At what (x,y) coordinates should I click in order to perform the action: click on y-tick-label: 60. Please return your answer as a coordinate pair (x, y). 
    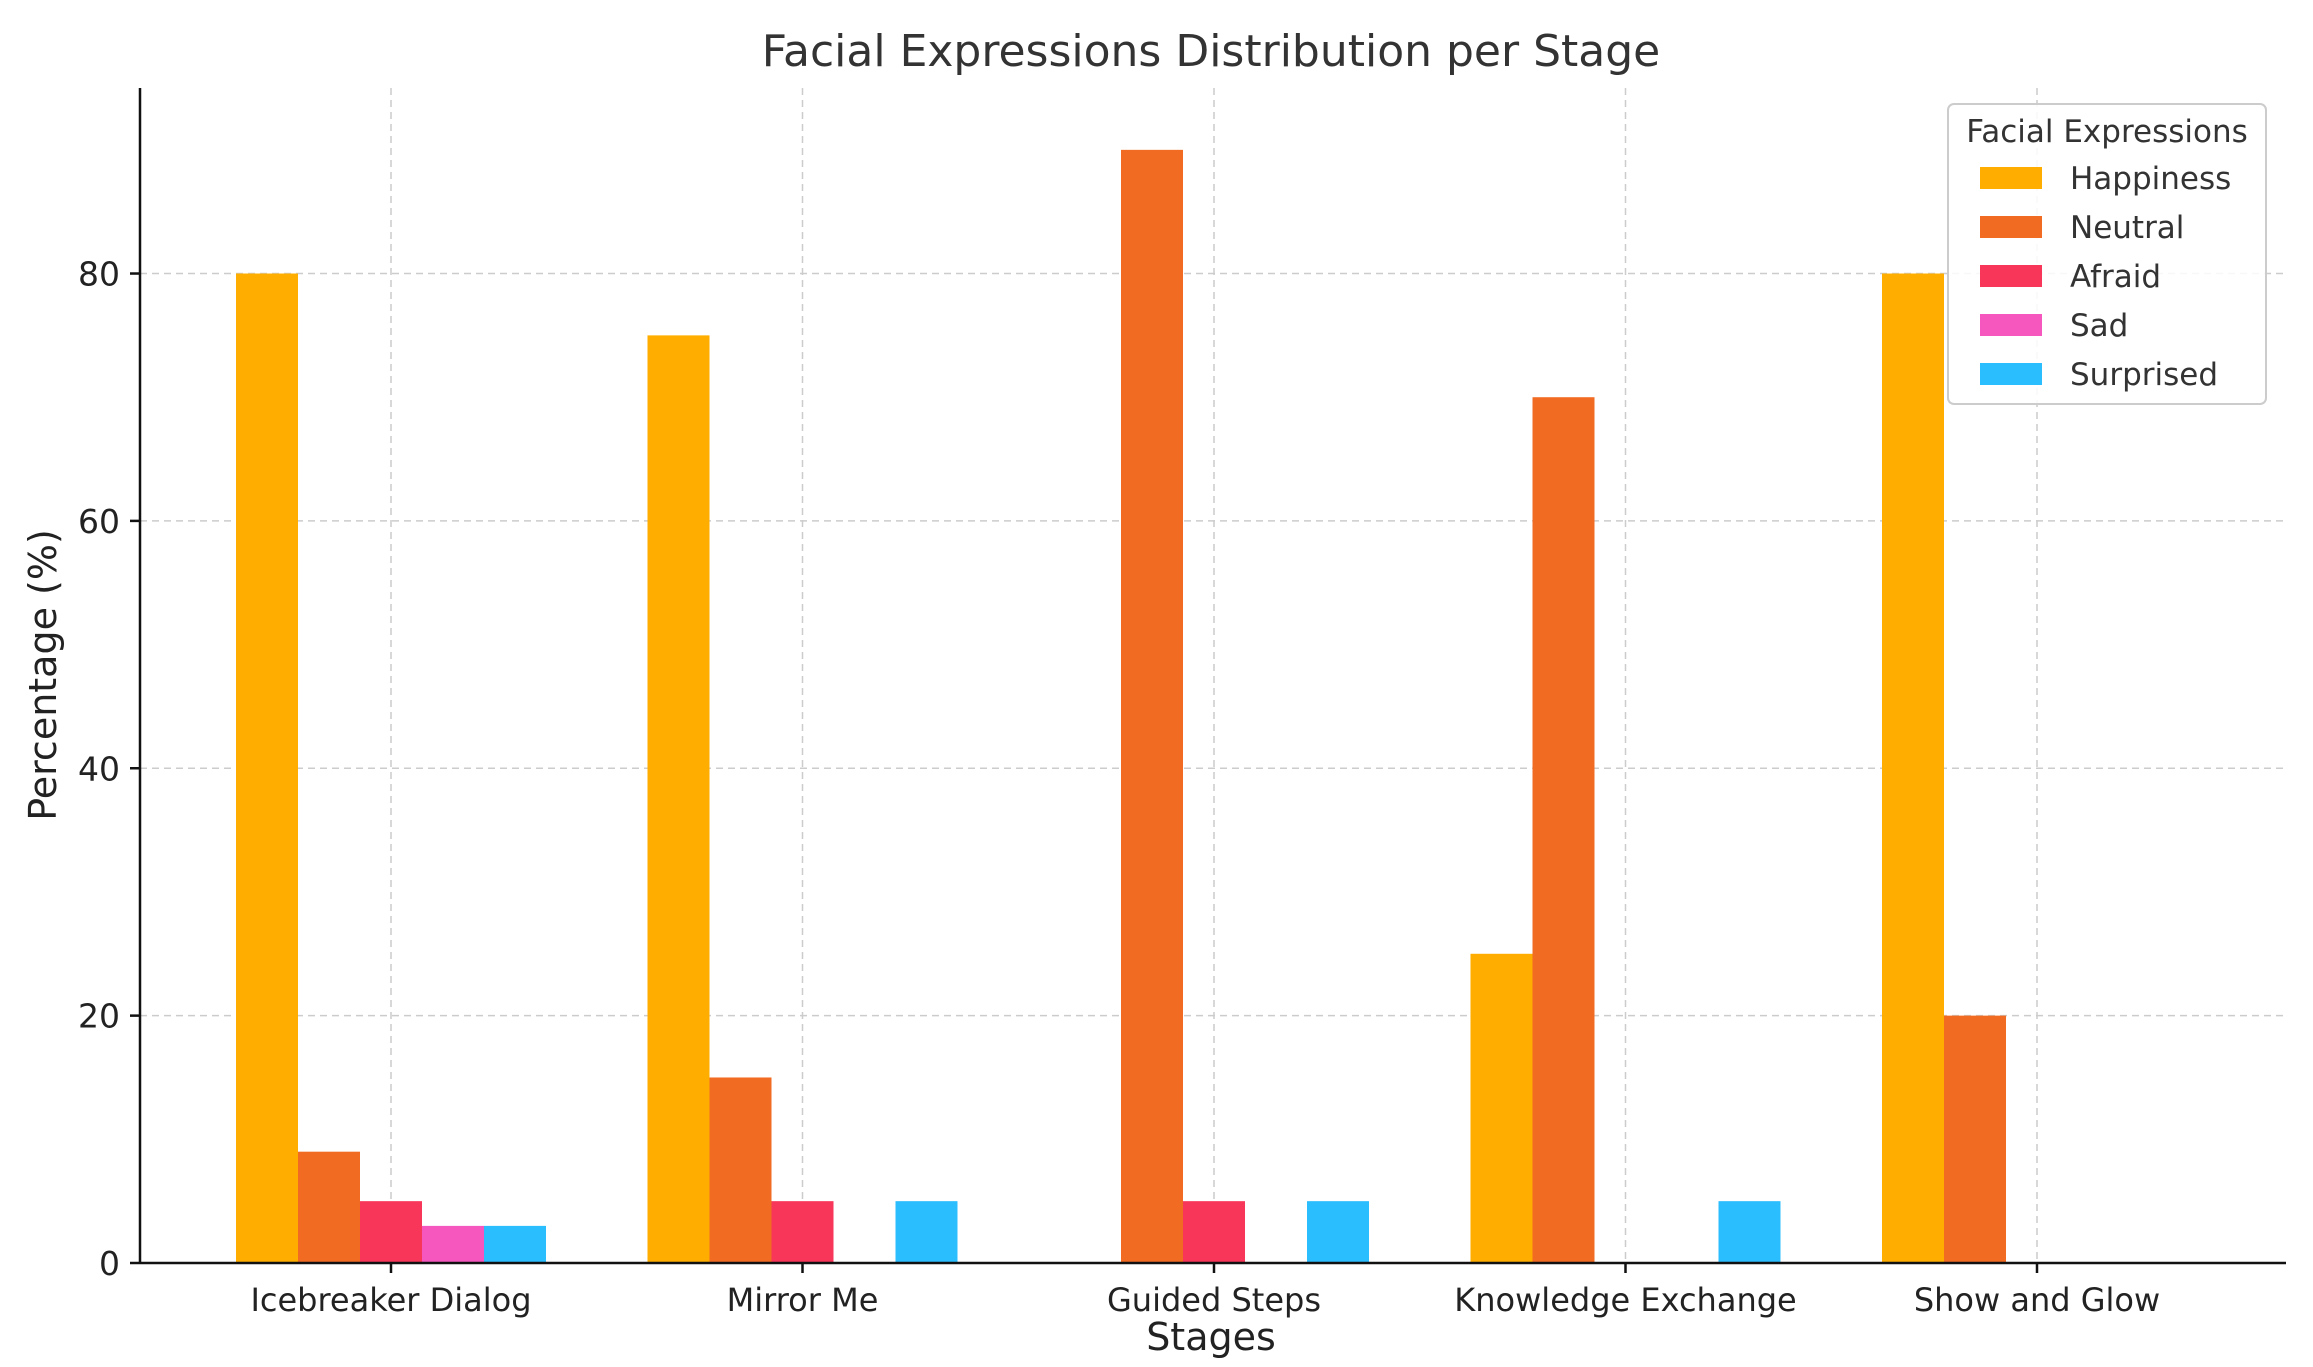
    Looking at the image, I should click on (99, 521).